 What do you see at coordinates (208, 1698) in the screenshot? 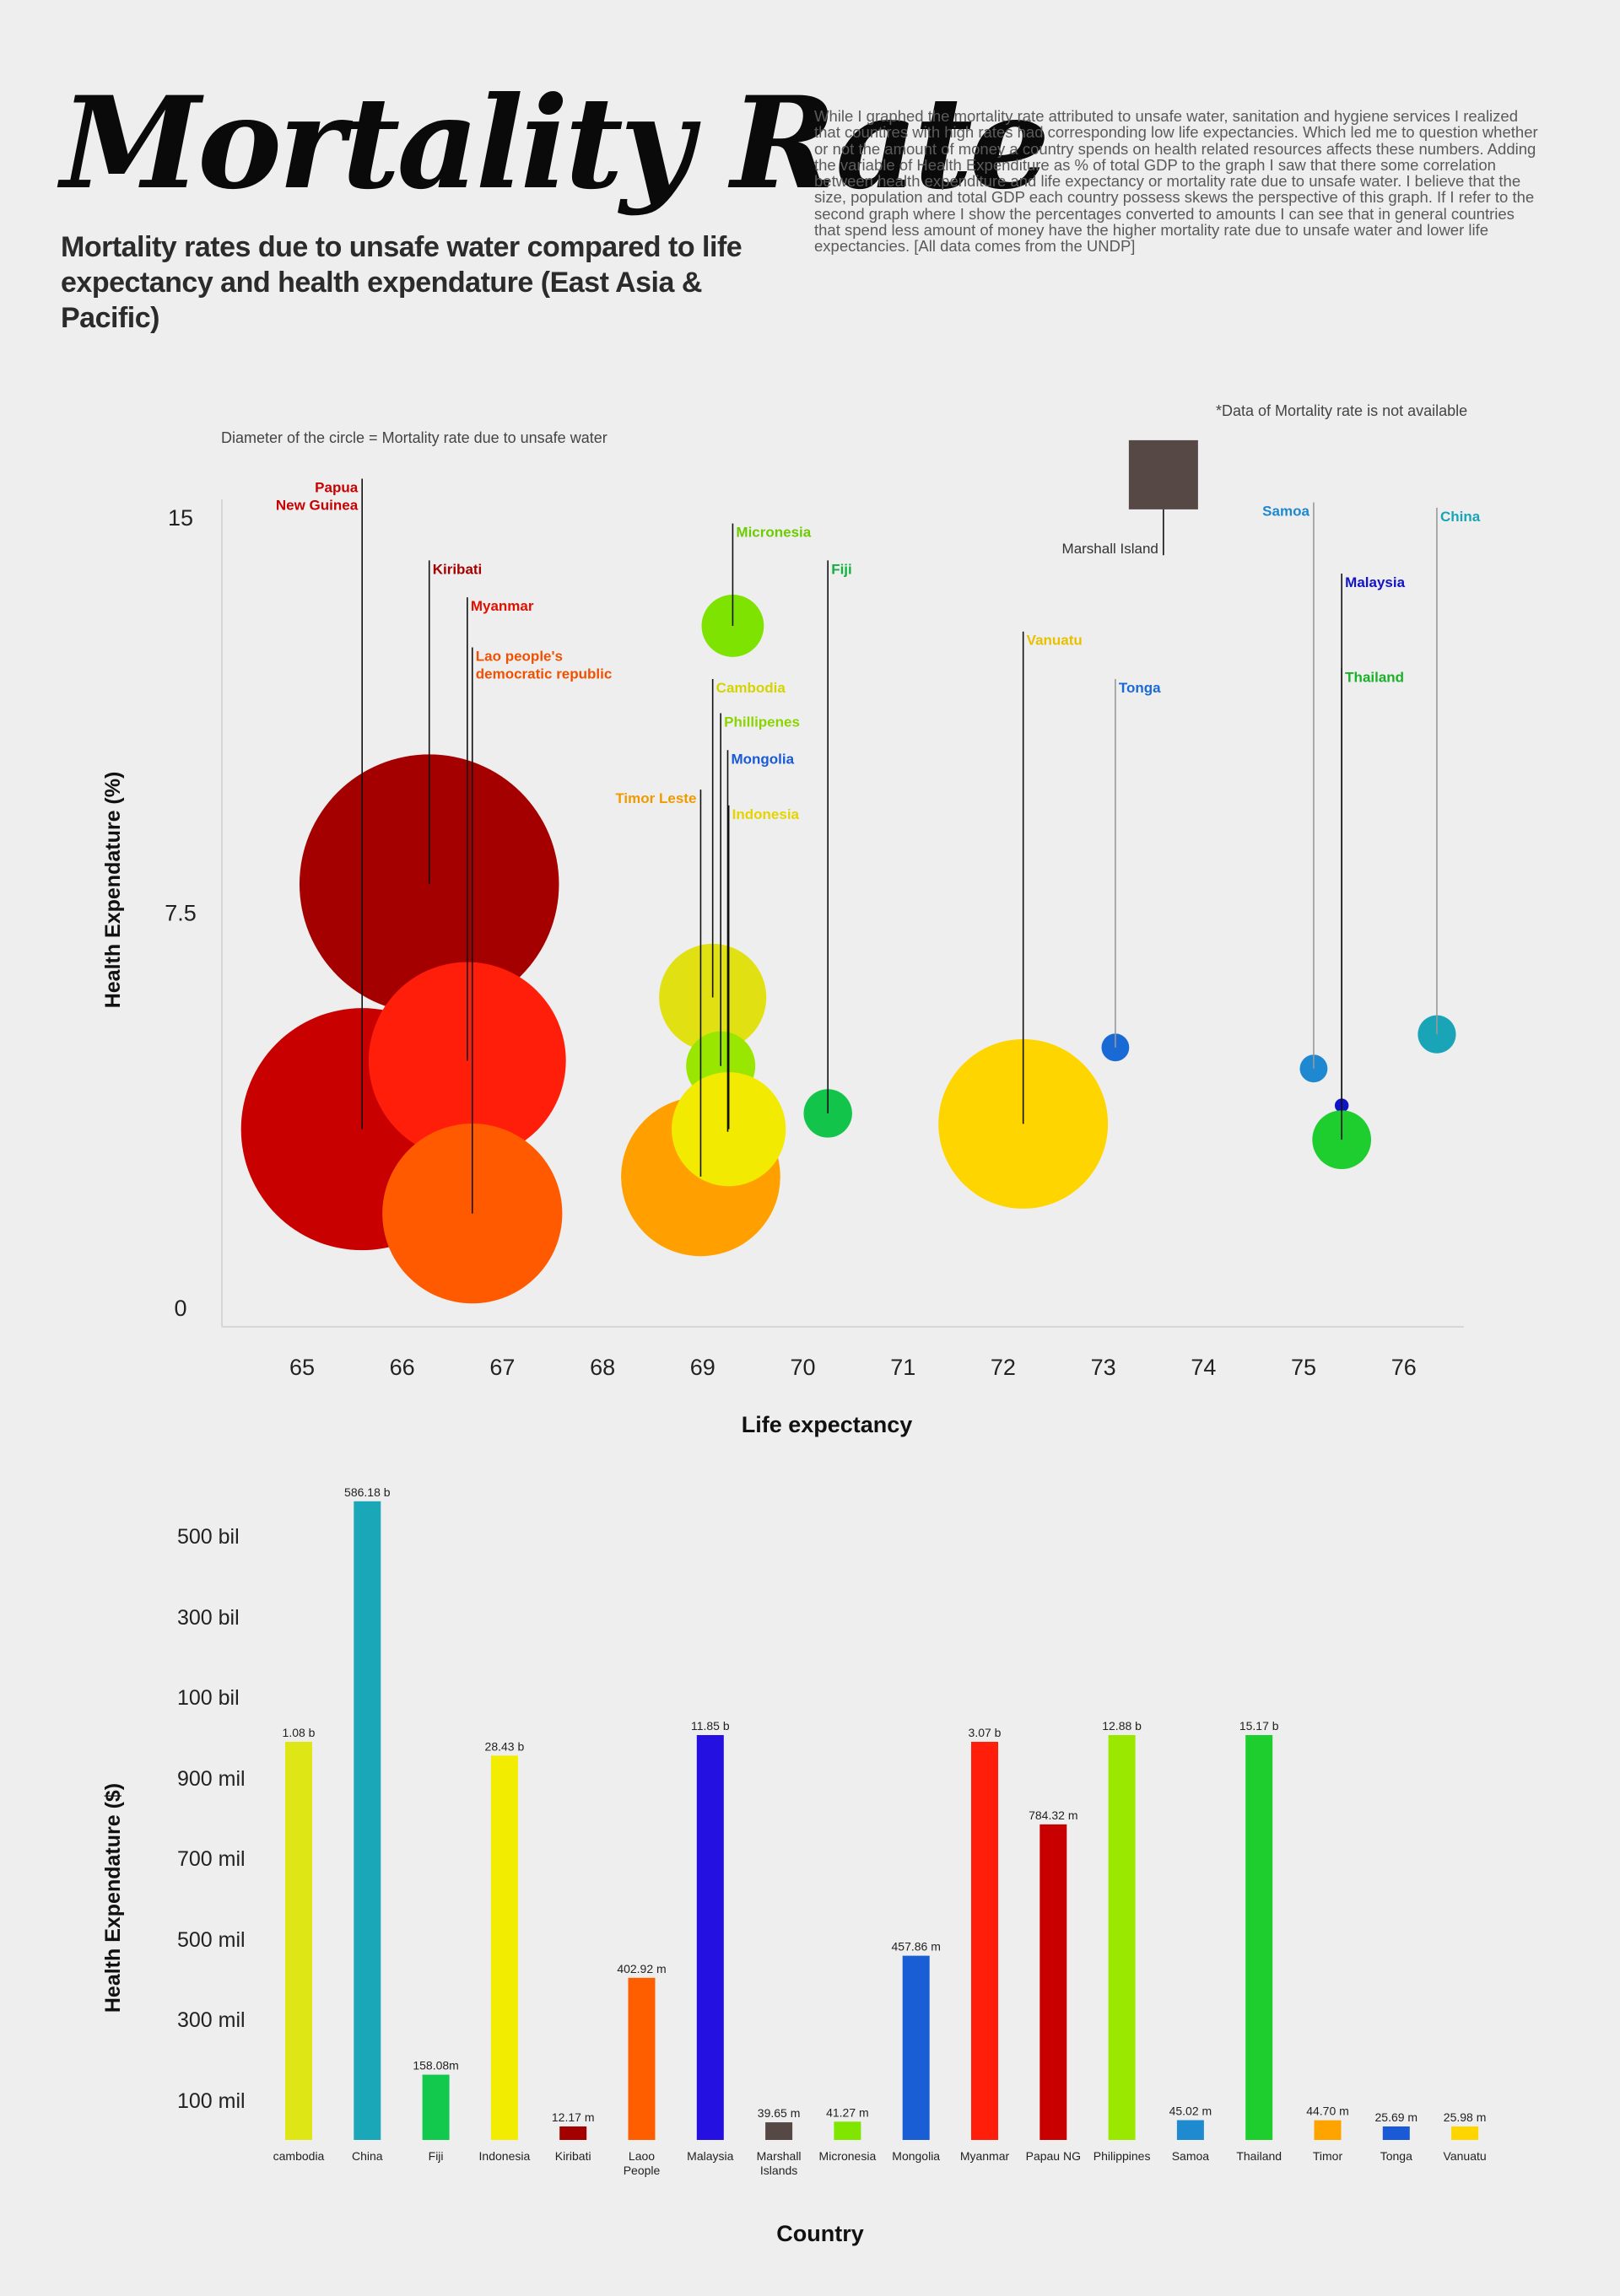
I see `bar-y-tick-label: 100 bil` at bounding box center [208, 1698].